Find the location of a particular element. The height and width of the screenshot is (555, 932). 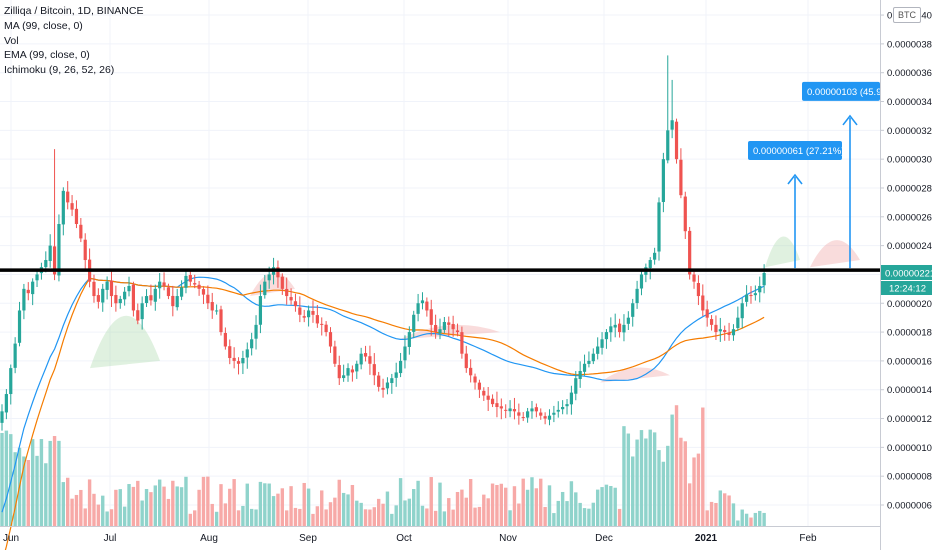

price-tick-label: 0.00000380 is located at coordinates (909, 44).